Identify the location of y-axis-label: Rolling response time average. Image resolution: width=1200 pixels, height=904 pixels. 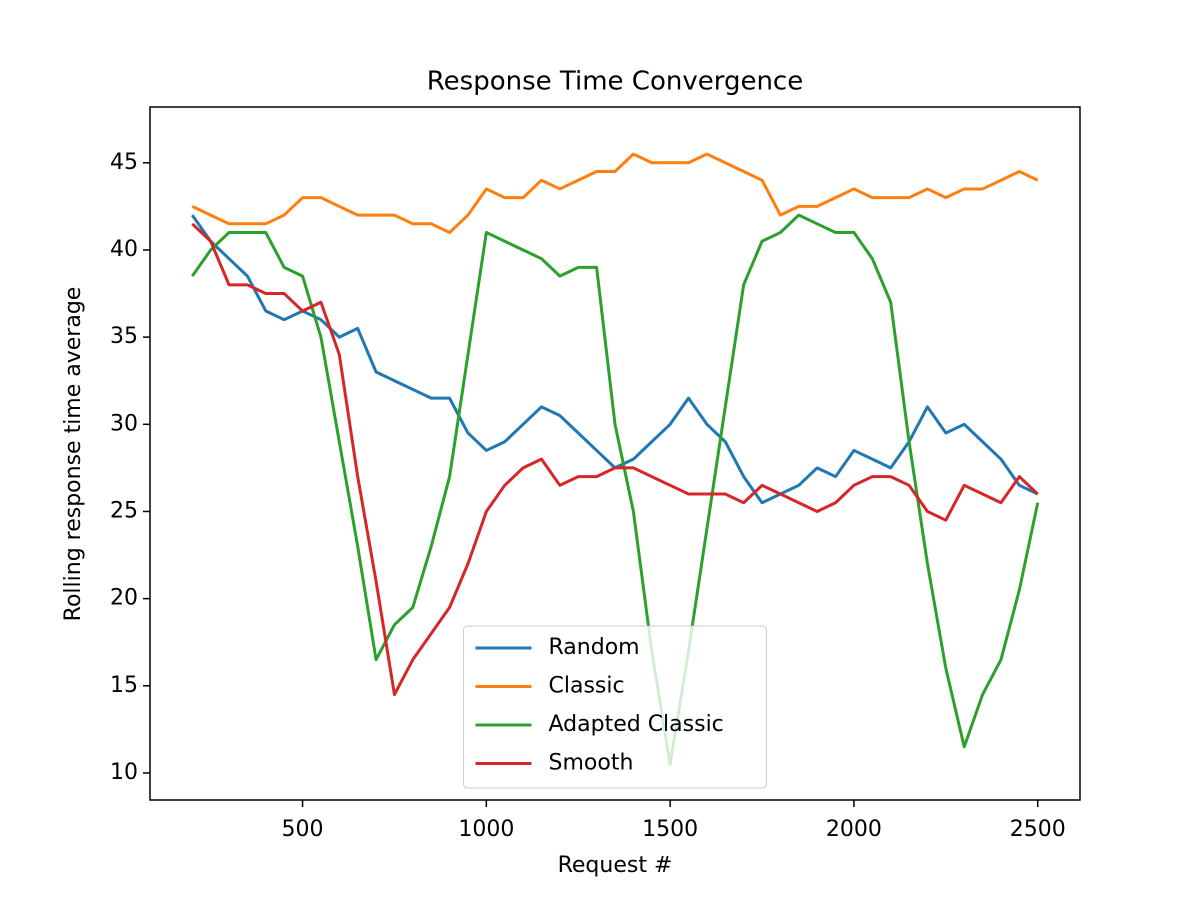
(73, 454).